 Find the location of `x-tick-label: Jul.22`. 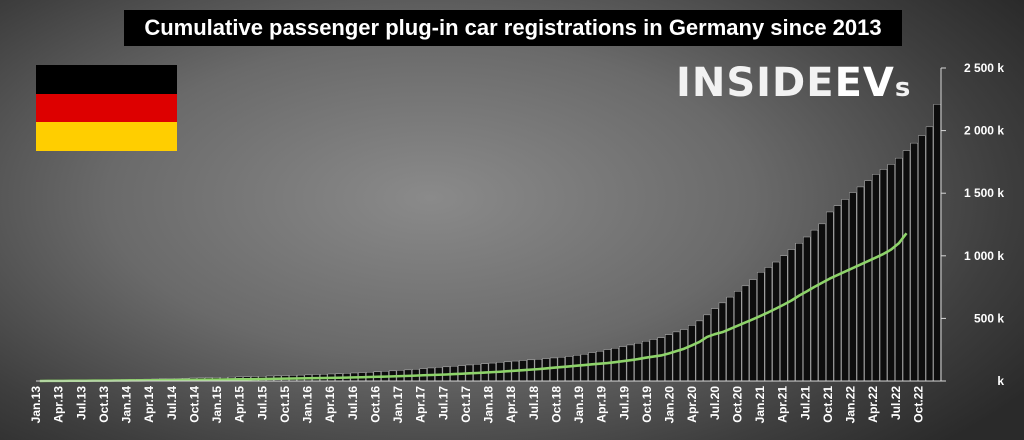

x-tick-label: Jul.22 is located at coordinates (896, 403).